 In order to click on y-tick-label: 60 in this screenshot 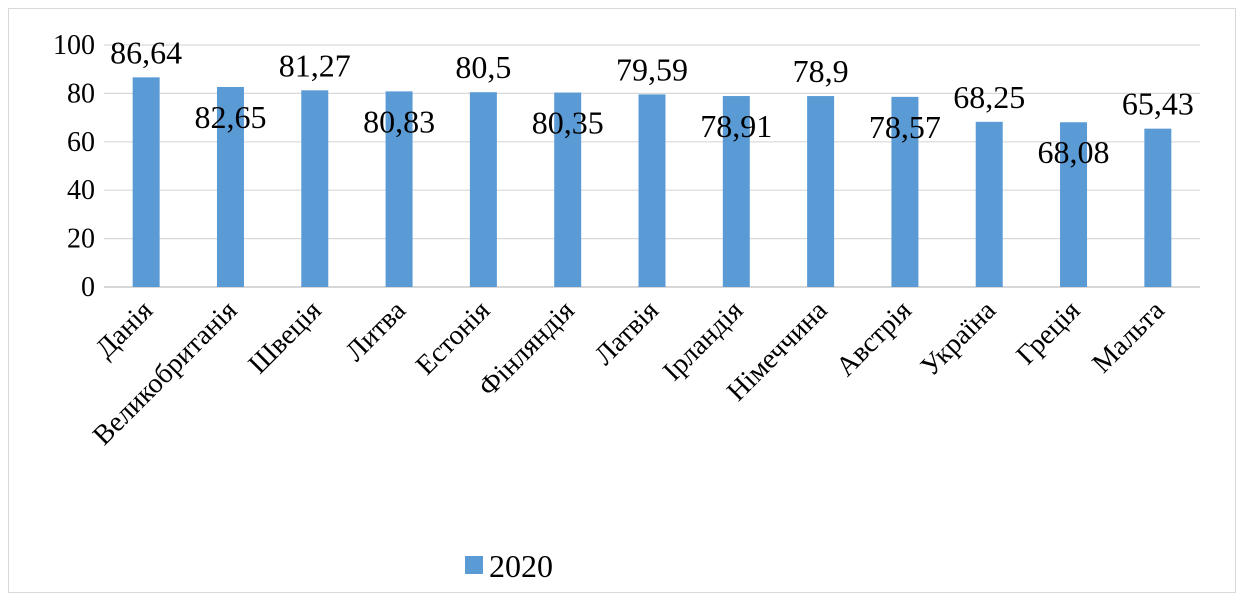, I will do `click(81, 142)`.